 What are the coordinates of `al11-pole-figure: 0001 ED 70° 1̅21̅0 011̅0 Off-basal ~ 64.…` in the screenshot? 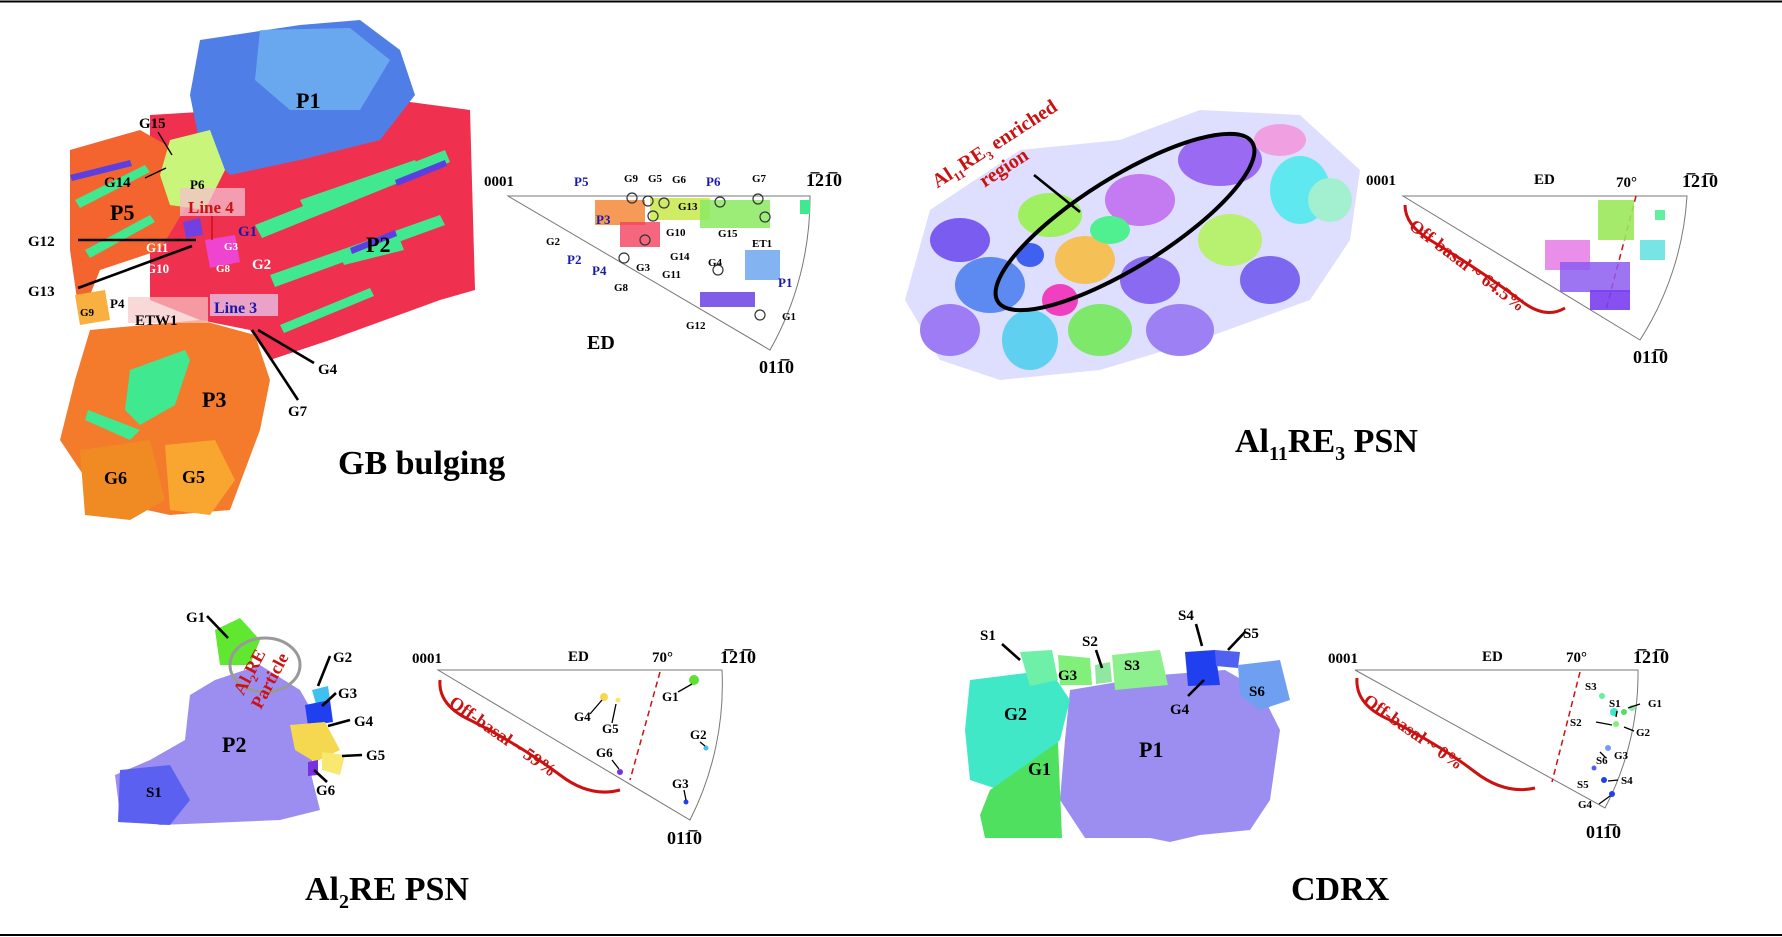 It's located at (1542, 269).